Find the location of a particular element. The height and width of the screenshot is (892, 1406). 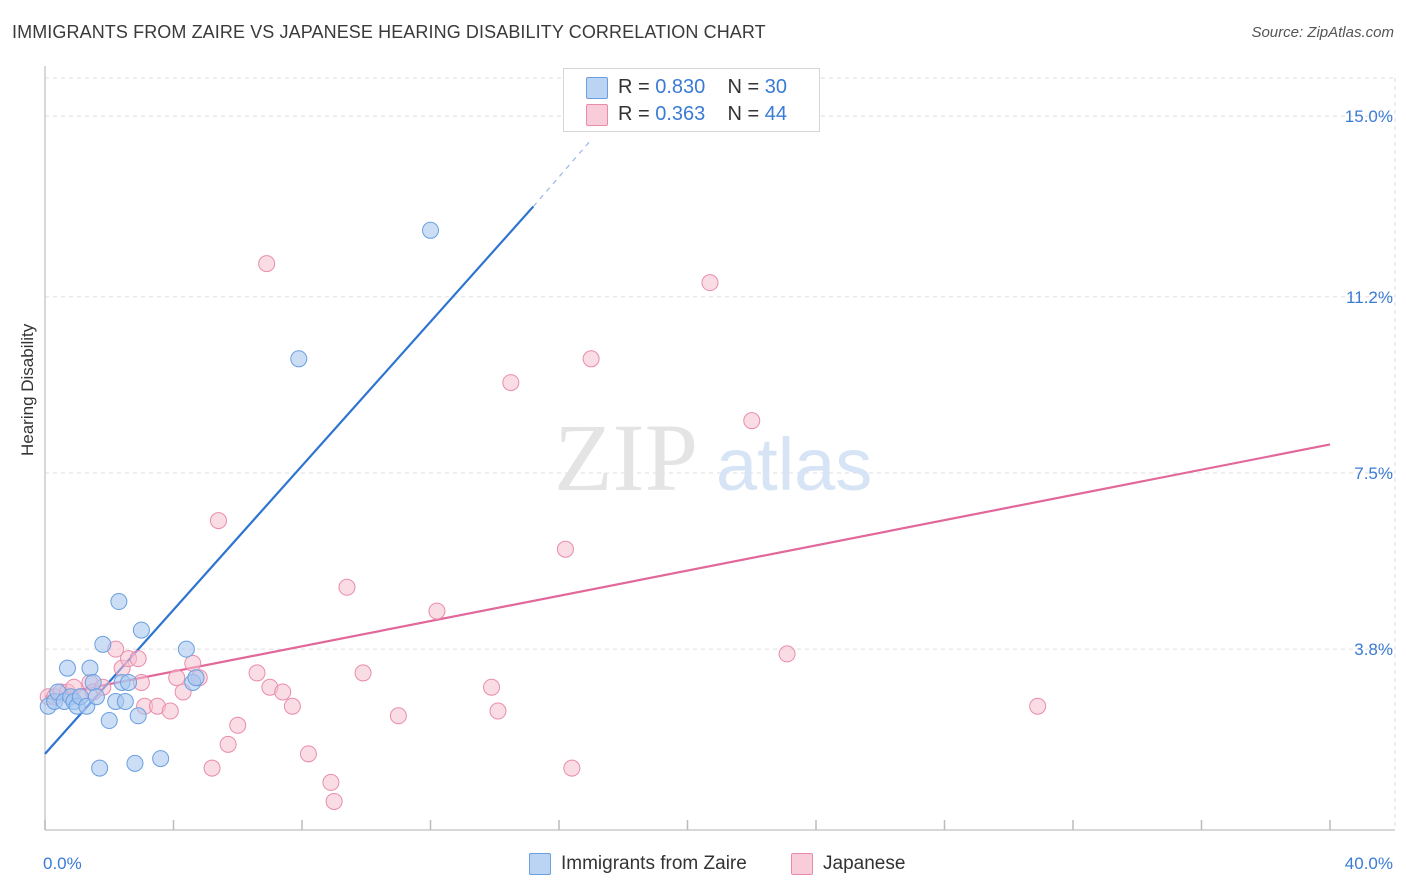

legend-label-zaire: Immigrants from Zaire is located at coordinates (654, 863).